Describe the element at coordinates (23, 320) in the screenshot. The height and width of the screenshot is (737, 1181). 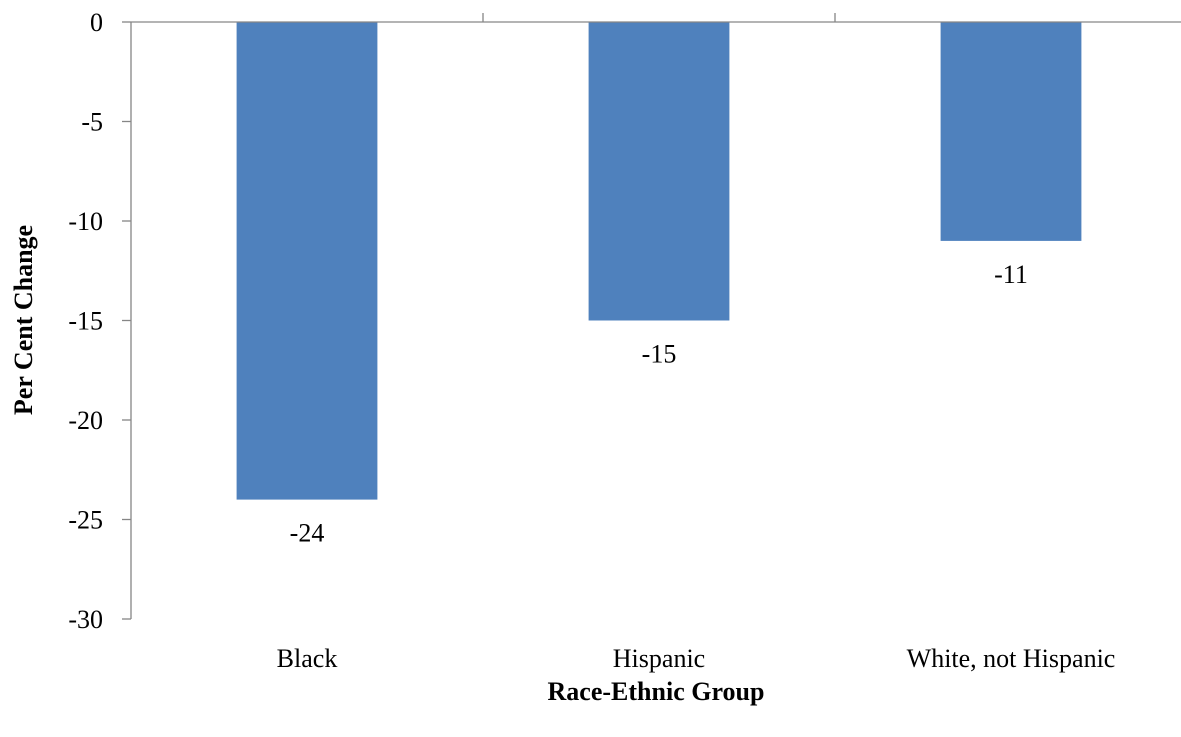
I see `y-axis-title: Per Cent Change` at that location.